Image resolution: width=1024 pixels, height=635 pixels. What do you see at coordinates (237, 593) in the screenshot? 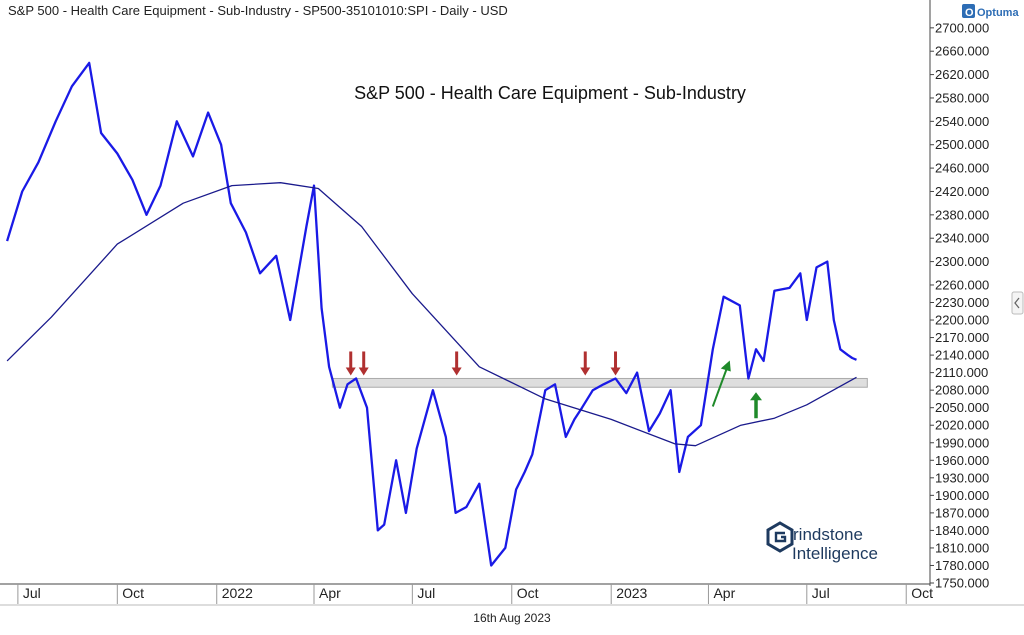
I see `x-tick-label: 2022` at bounding box center [237, 593].